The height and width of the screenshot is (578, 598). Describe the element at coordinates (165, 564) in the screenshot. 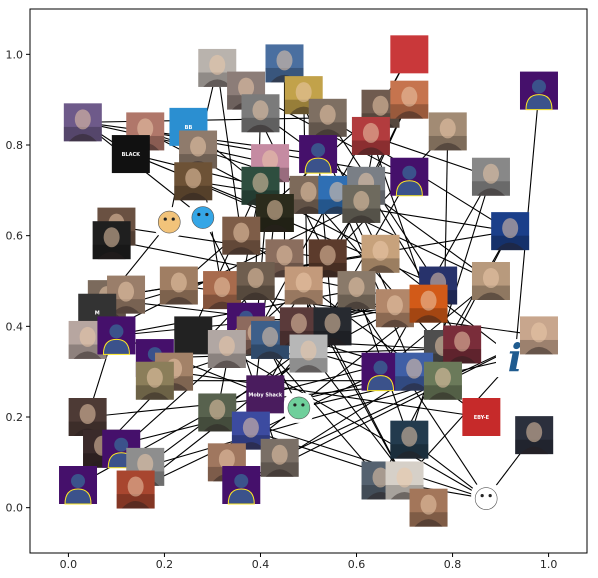

I see `x-tick-label: 0.2` at that location.